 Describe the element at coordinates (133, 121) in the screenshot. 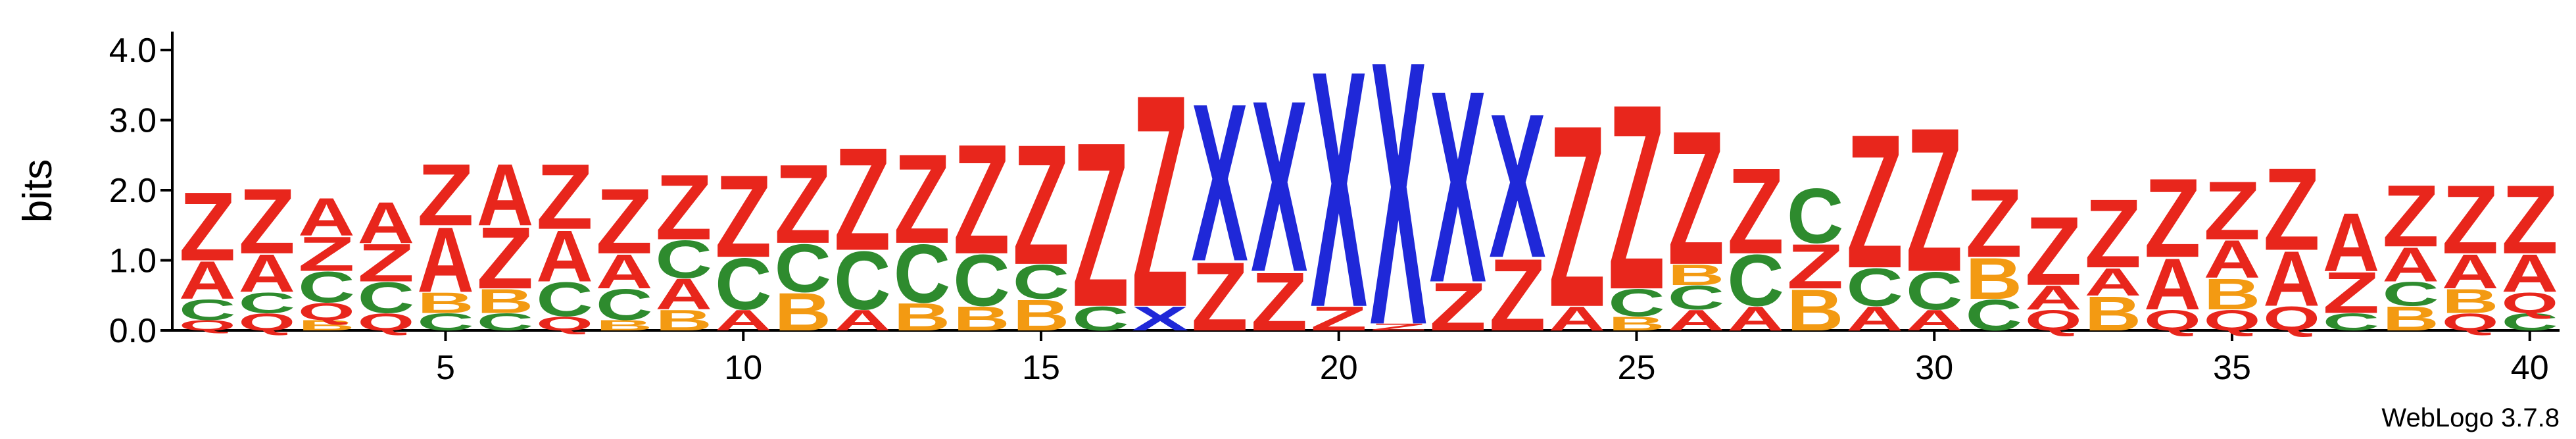

I see `y-tick-label: 3.0` at that location.